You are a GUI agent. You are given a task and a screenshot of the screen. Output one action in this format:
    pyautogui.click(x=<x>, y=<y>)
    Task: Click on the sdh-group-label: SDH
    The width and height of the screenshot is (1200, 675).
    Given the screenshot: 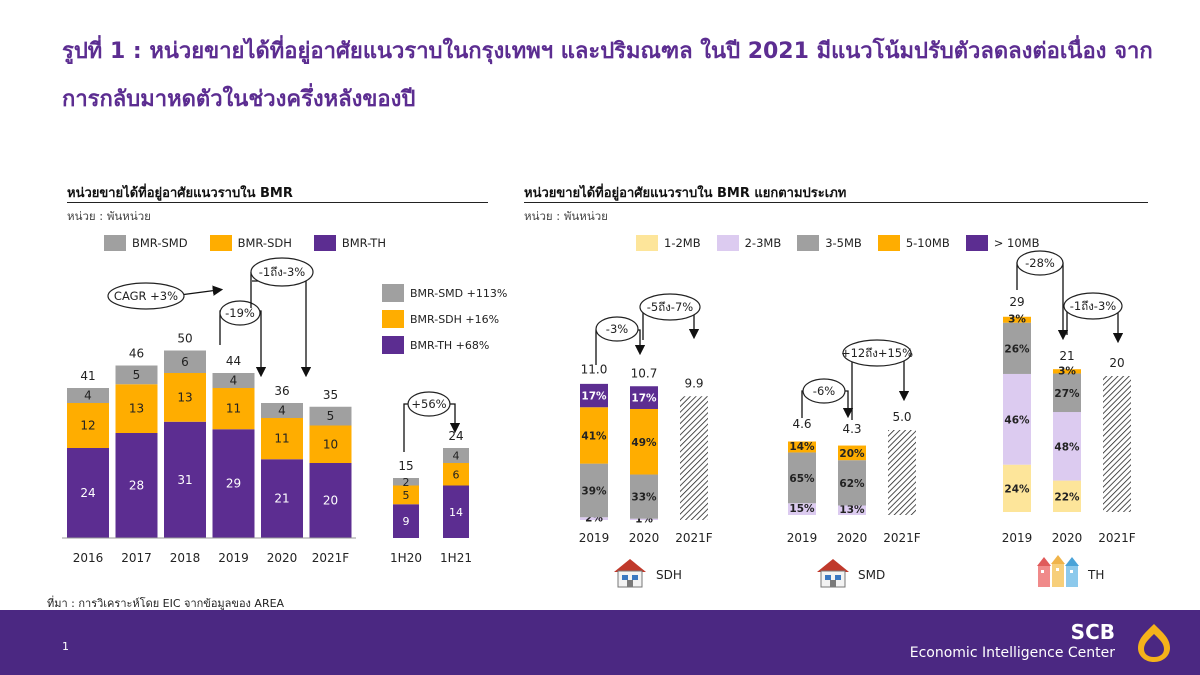 What is the action you would take?
    pyautogui.click(x=669, y=575)
    